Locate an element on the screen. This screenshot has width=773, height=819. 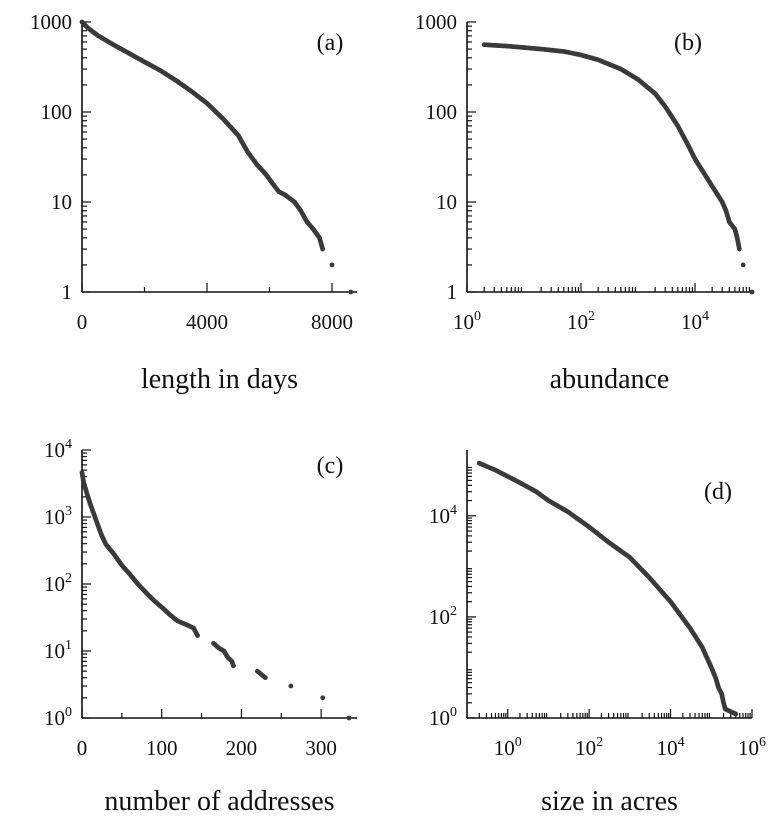
x-tick-label: 8000 is located at coordinates (332, 322).